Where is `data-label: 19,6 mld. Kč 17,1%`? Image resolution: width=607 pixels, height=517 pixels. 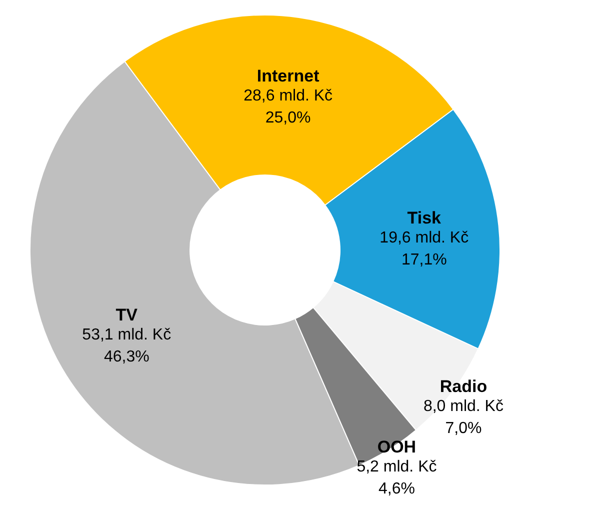
data-label: 19,6 mld. Kč 17,1% is located at coordinates (424, 248).